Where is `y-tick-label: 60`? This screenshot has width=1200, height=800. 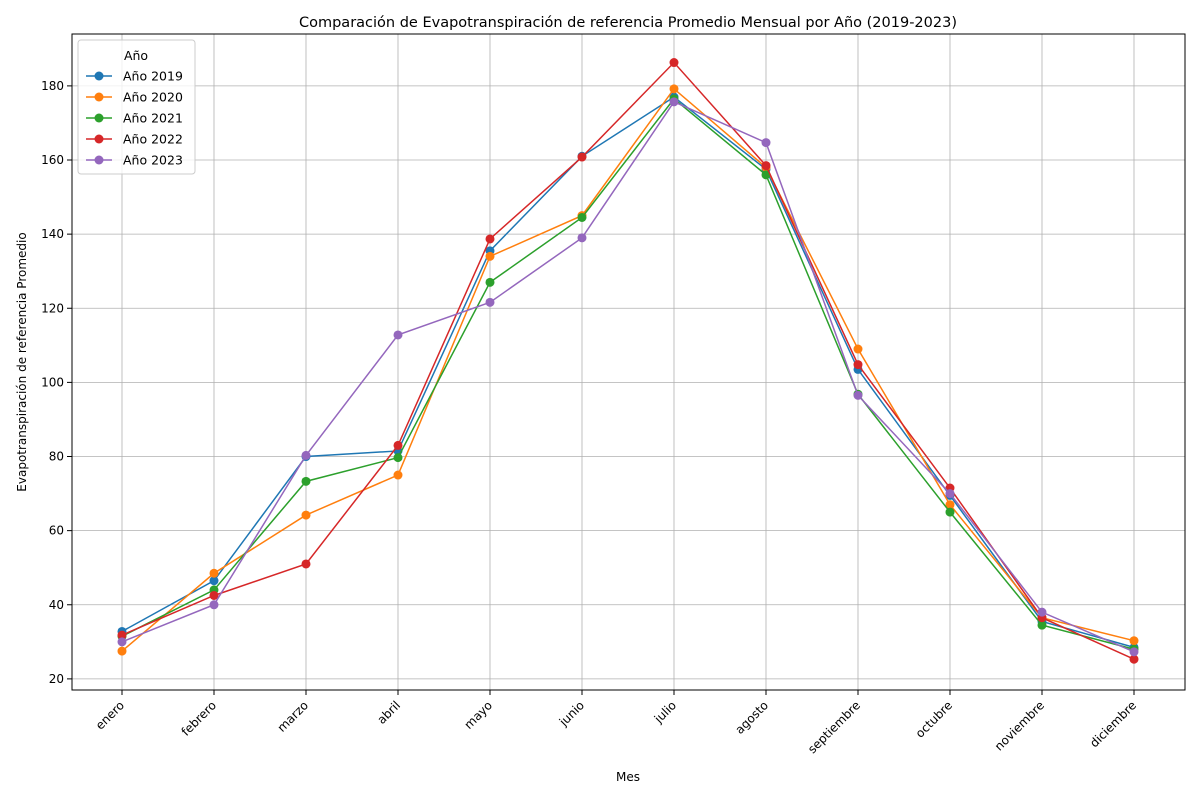
y-tick-label: 60 is located at coordinates (56, 531).